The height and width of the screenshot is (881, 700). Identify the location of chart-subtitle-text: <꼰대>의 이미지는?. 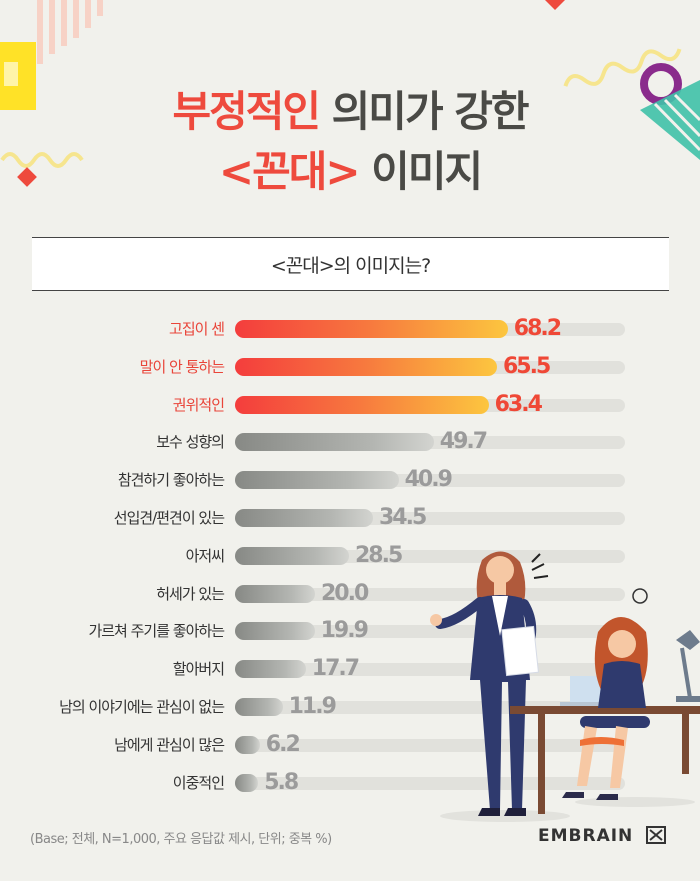
(350, 265).